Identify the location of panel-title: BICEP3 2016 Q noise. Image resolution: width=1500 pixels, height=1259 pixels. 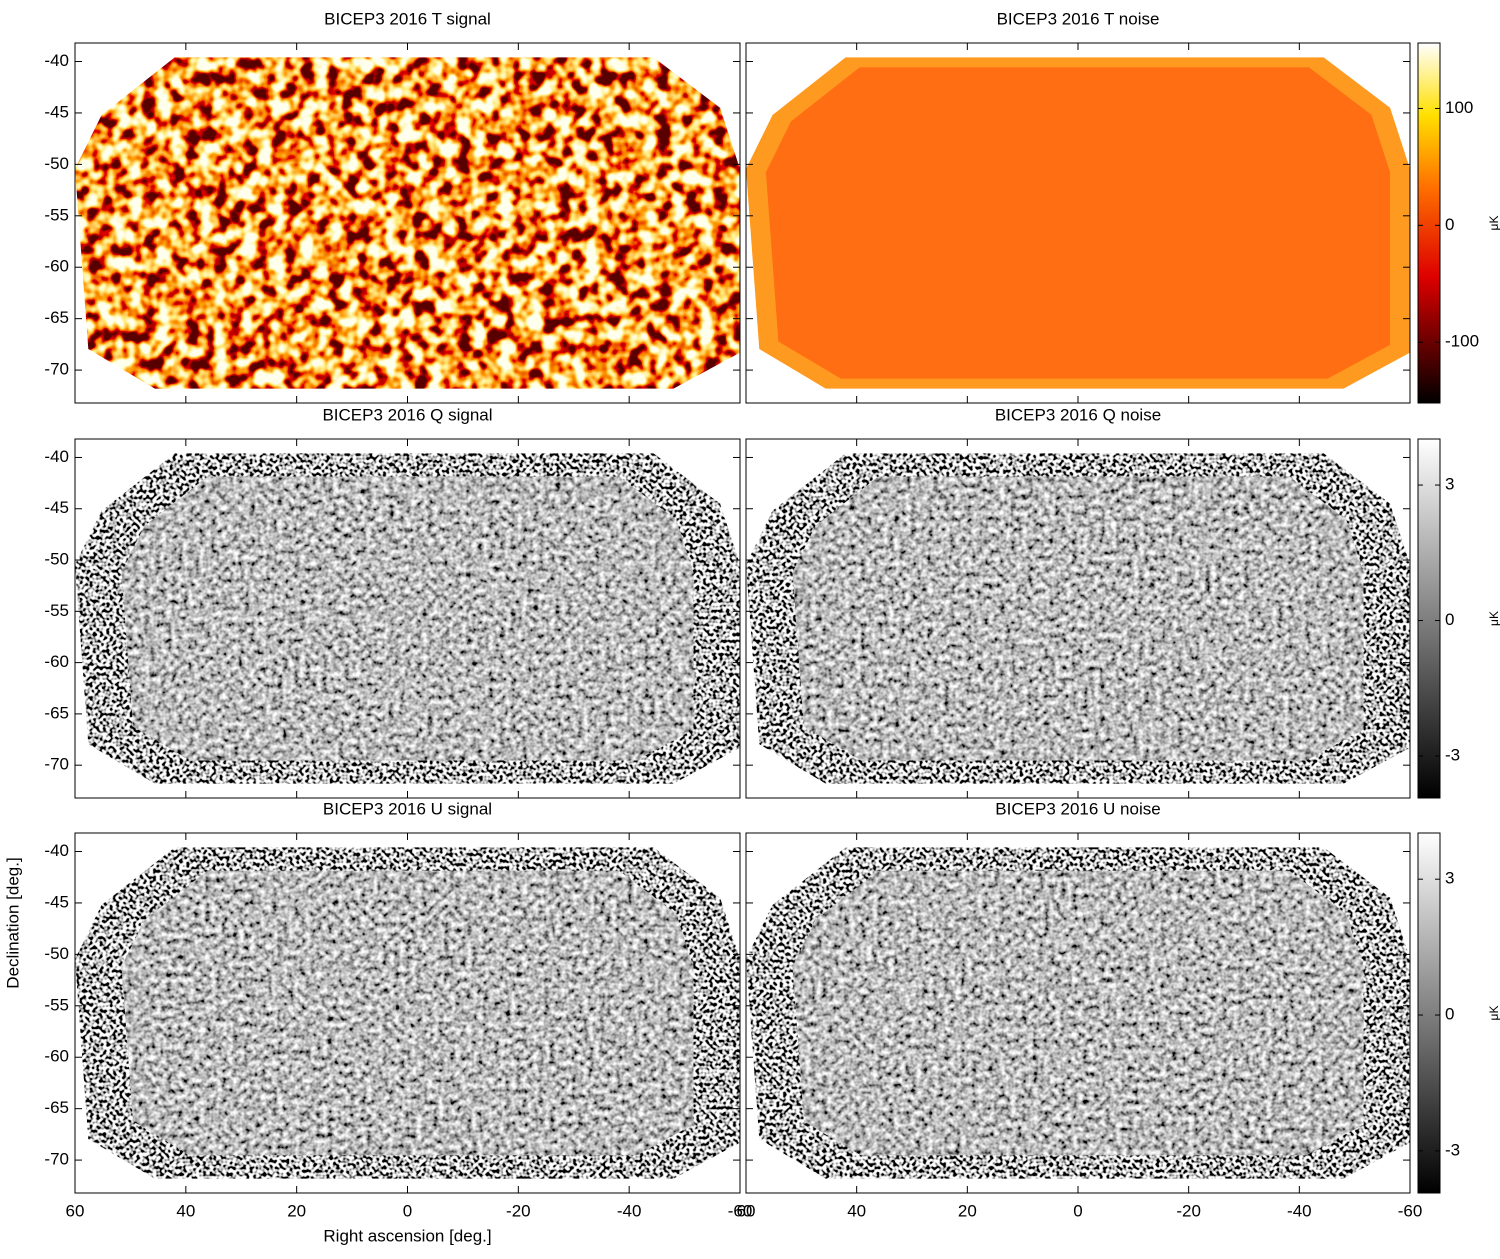
(1078, 414).